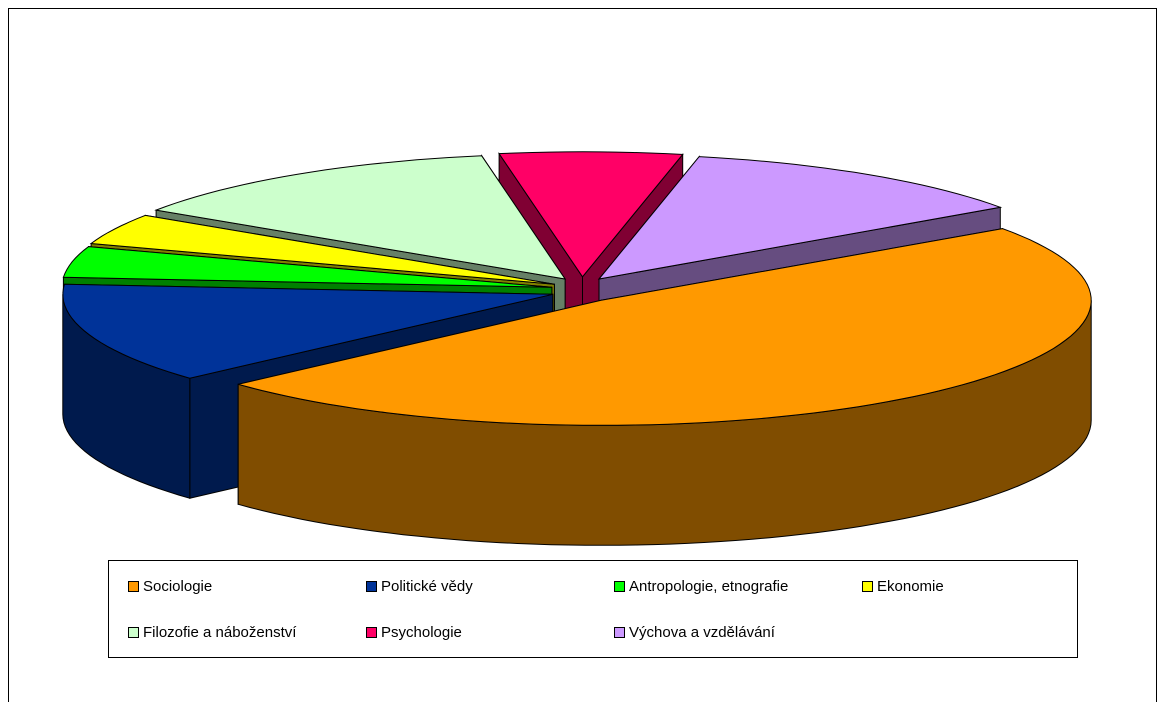  I want to click on legend-label: Politické vědy, so click(427, 586).